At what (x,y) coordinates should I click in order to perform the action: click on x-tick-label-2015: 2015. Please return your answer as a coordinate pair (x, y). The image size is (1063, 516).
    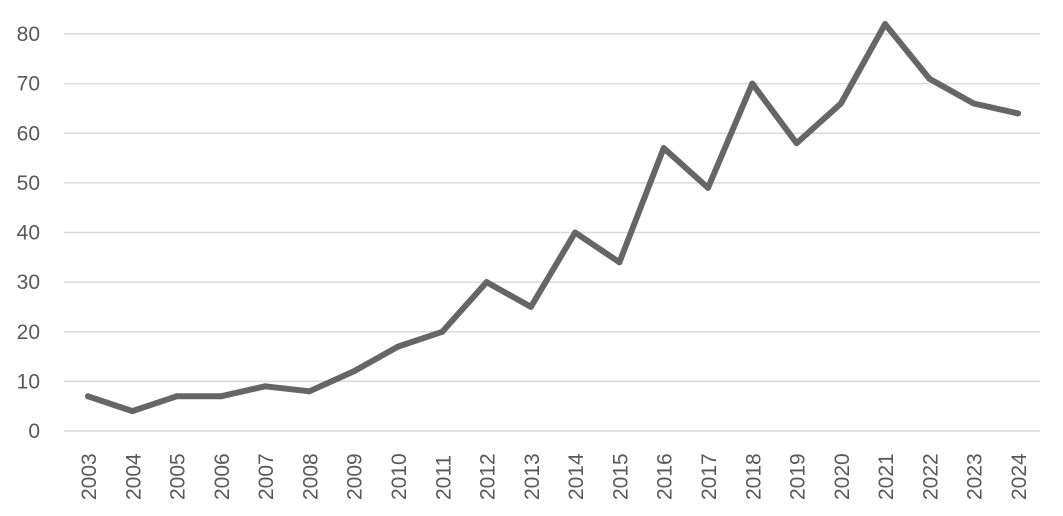
    Looking at the image, I should click on (620, 476).